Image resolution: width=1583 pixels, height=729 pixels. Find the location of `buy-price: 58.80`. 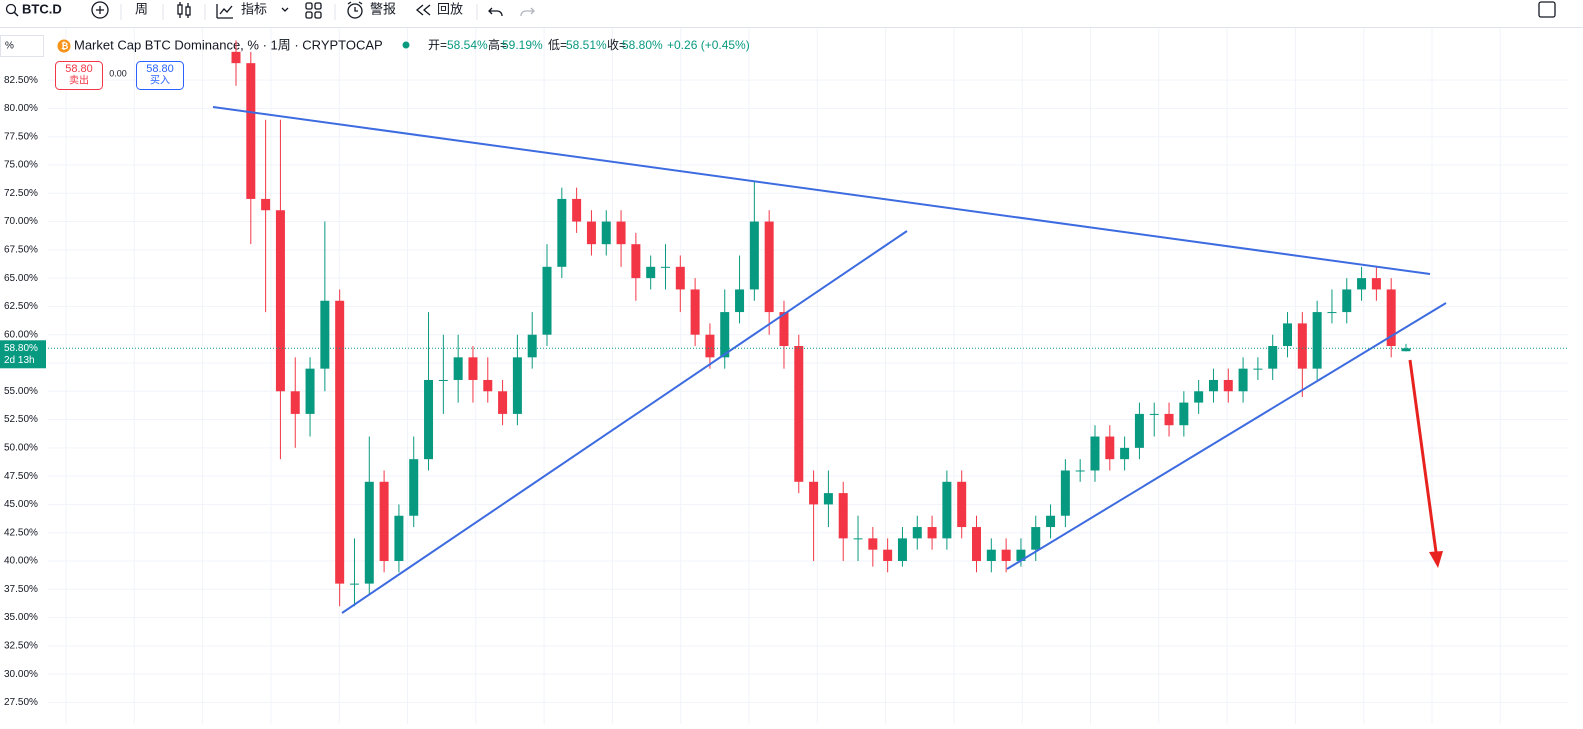

buy-price: 58.80 is located at coordinates (160, 69).